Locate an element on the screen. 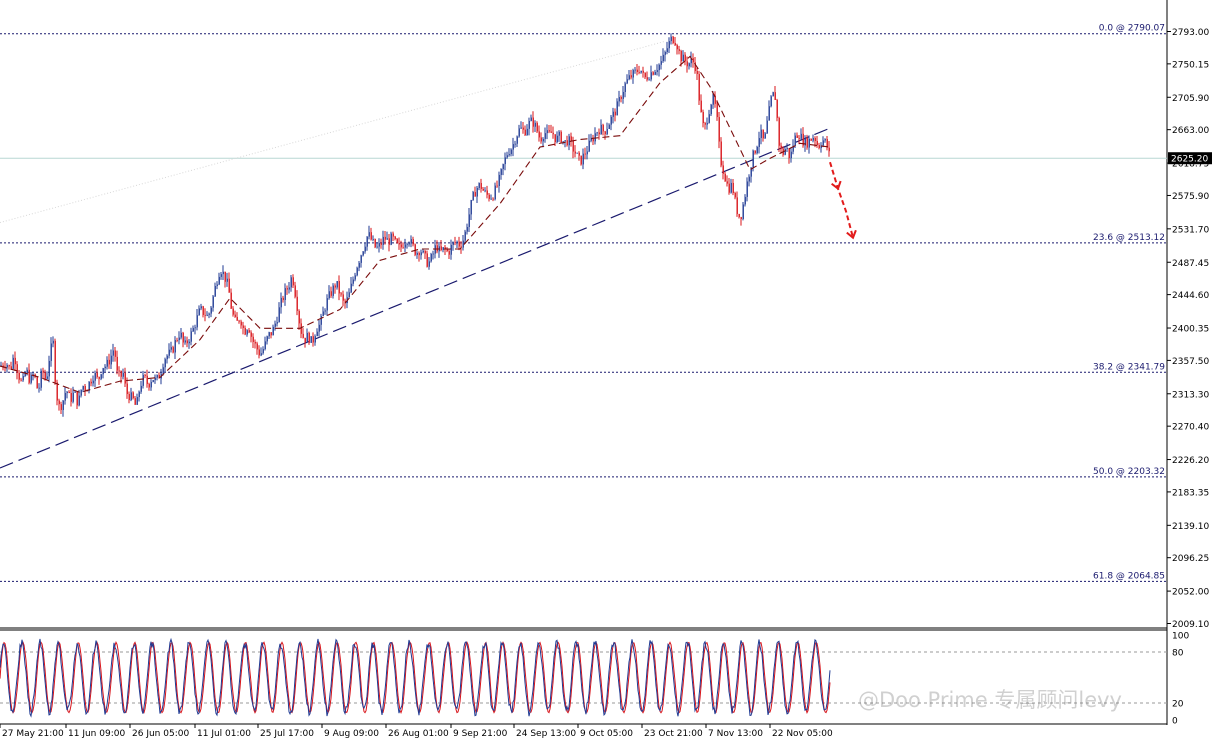 Image resolution: width=1212 pixels, height=743 pixels. stochastic-tick-label: 80 is located at coordinates (1178, 654).